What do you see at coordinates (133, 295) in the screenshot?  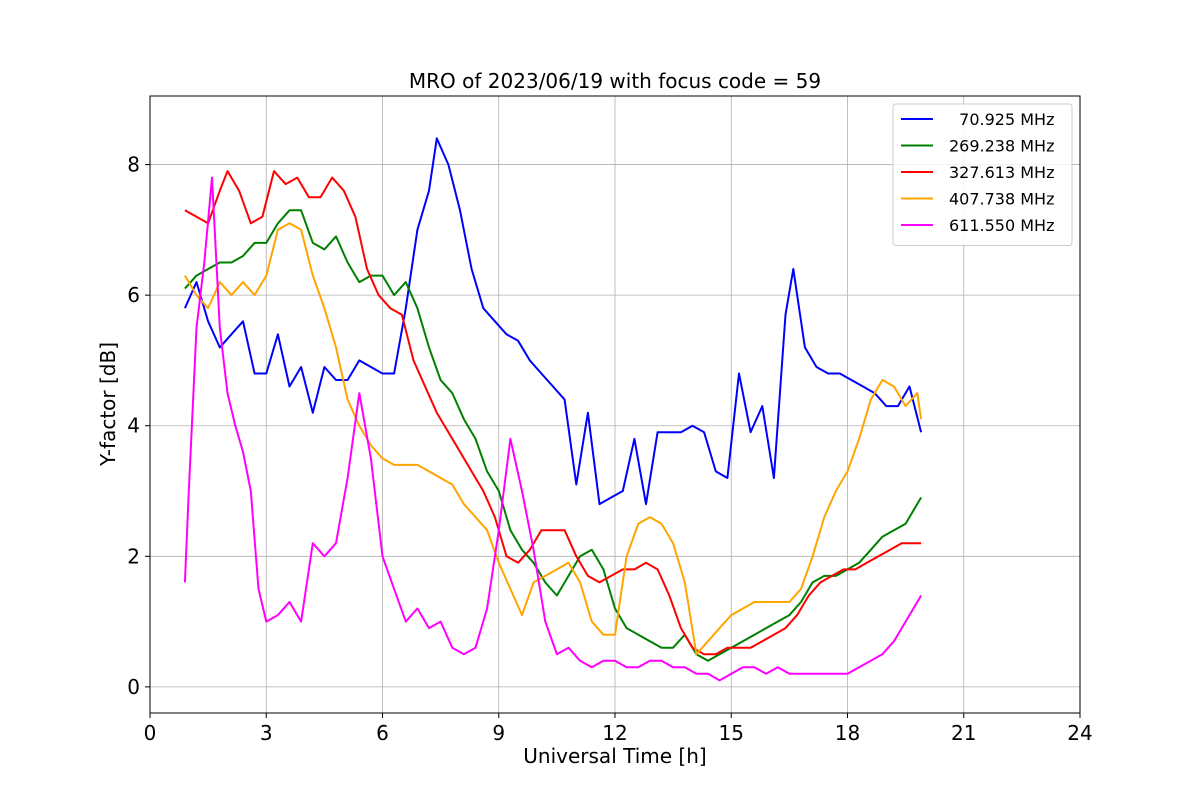 I see `y-tick-label: 6` at bounding box center [133, 295].